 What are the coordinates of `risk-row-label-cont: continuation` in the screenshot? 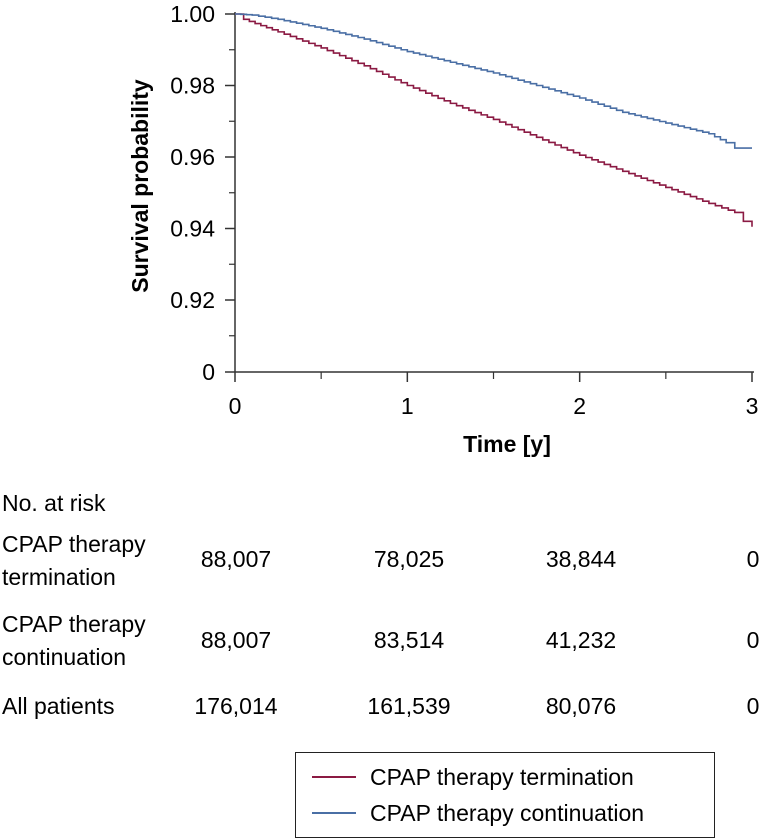 It's located at (64, 657).